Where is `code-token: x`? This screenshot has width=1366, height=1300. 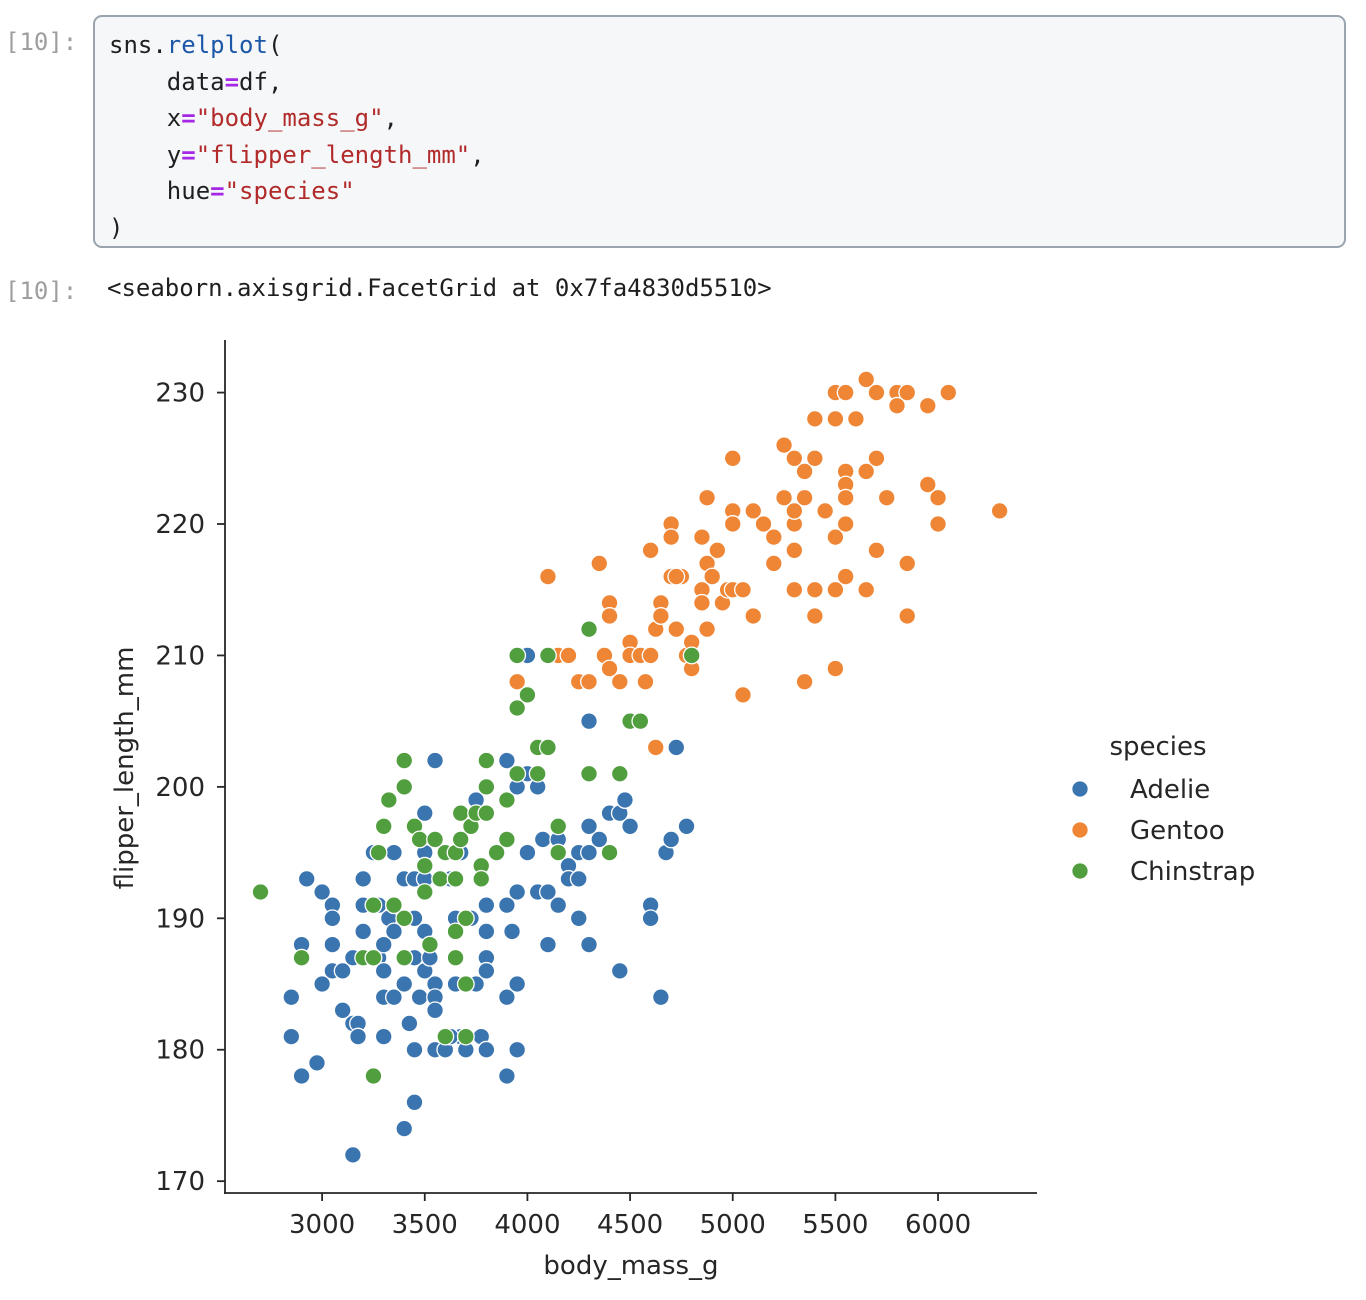
code-token: x is located at coordinates (174, 118).